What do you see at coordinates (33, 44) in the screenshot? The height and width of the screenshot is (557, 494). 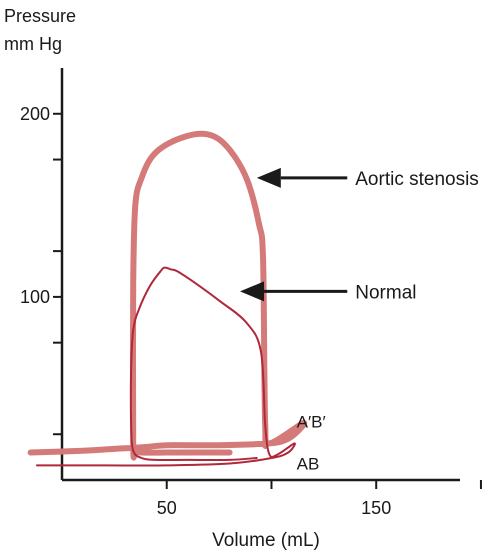 I see `y-axis-label-line-2: mm Hg` at bounding box center [33, 44].